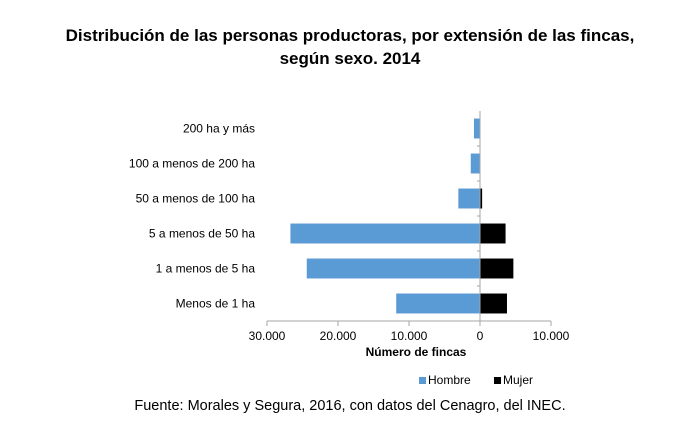  I want to click on chart-title-line-2: según sexo. 2014, so click(350, 58).